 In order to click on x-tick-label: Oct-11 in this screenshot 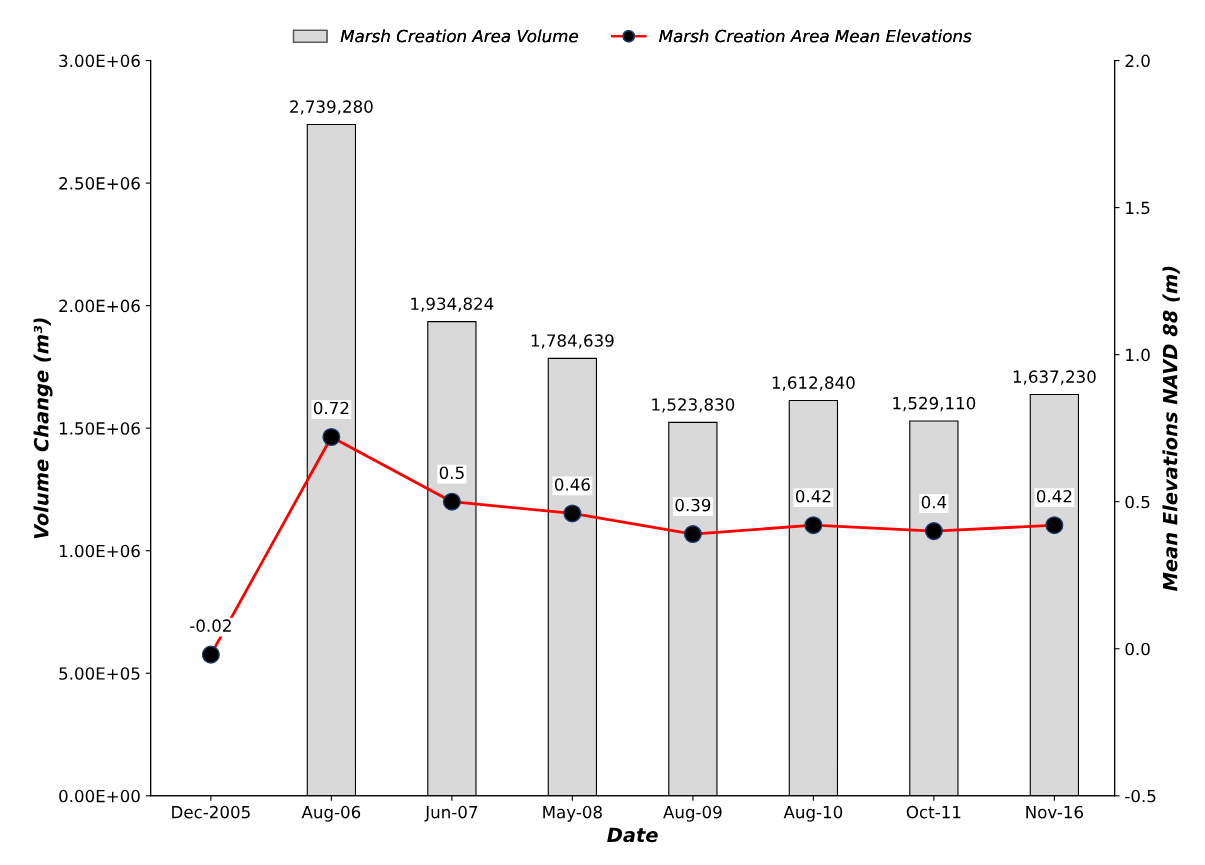, I will do `click(933, 812)`.